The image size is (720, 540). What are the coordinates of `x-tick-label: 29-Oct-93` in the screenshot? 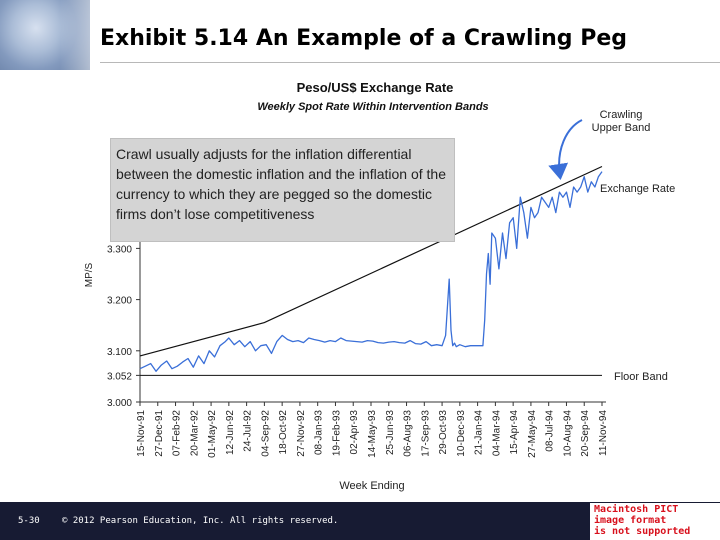 It's located at (443, 432).